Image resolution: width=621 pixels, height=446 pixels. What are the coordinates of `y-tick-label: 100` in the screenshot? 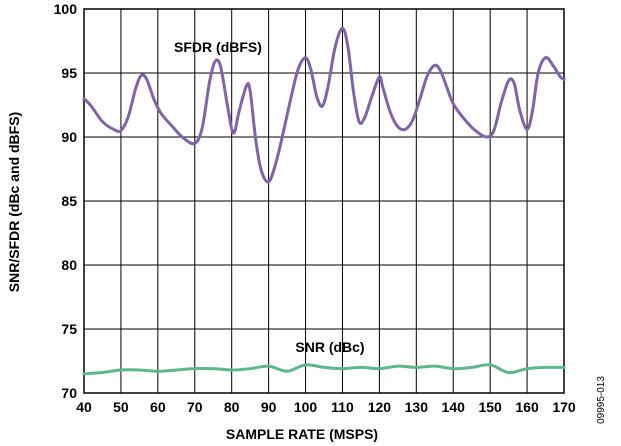 It's located at (66, 9).